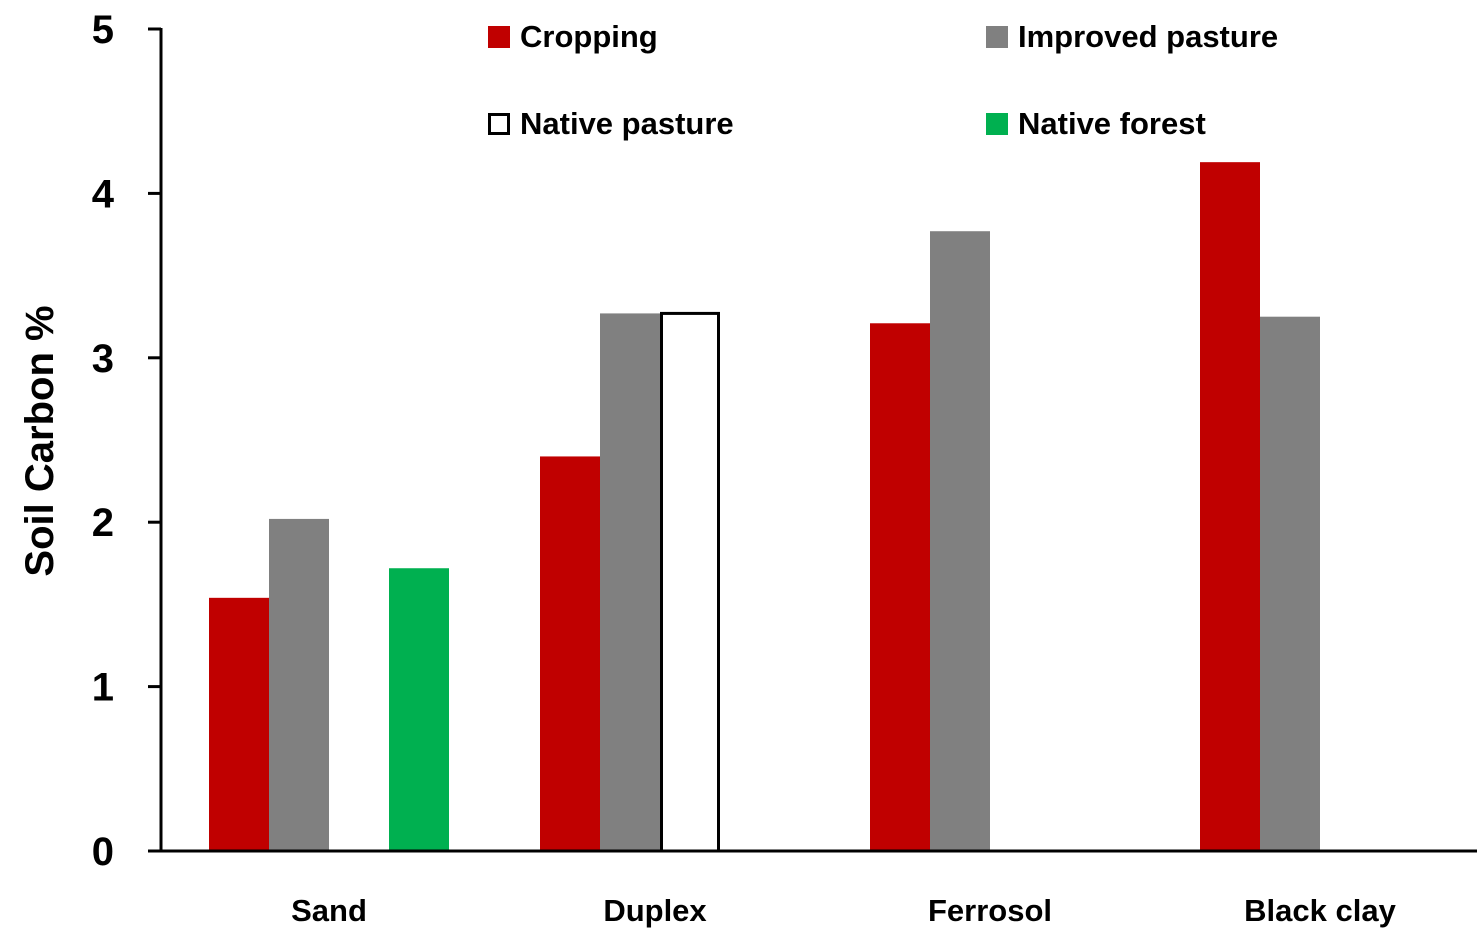  Describe the element at coordinates (900, 587) in the screenshot. I see `bar-cropping-ferrosol` at that location.